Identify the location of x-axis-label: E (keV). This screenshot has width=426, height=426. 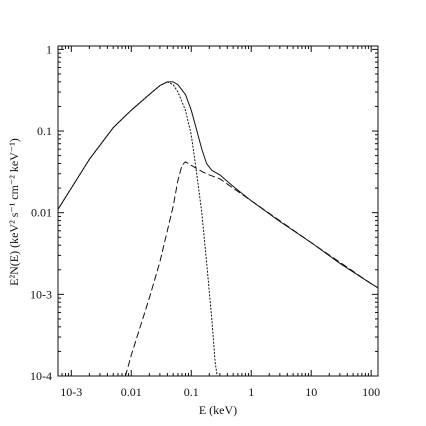
(218, 410).